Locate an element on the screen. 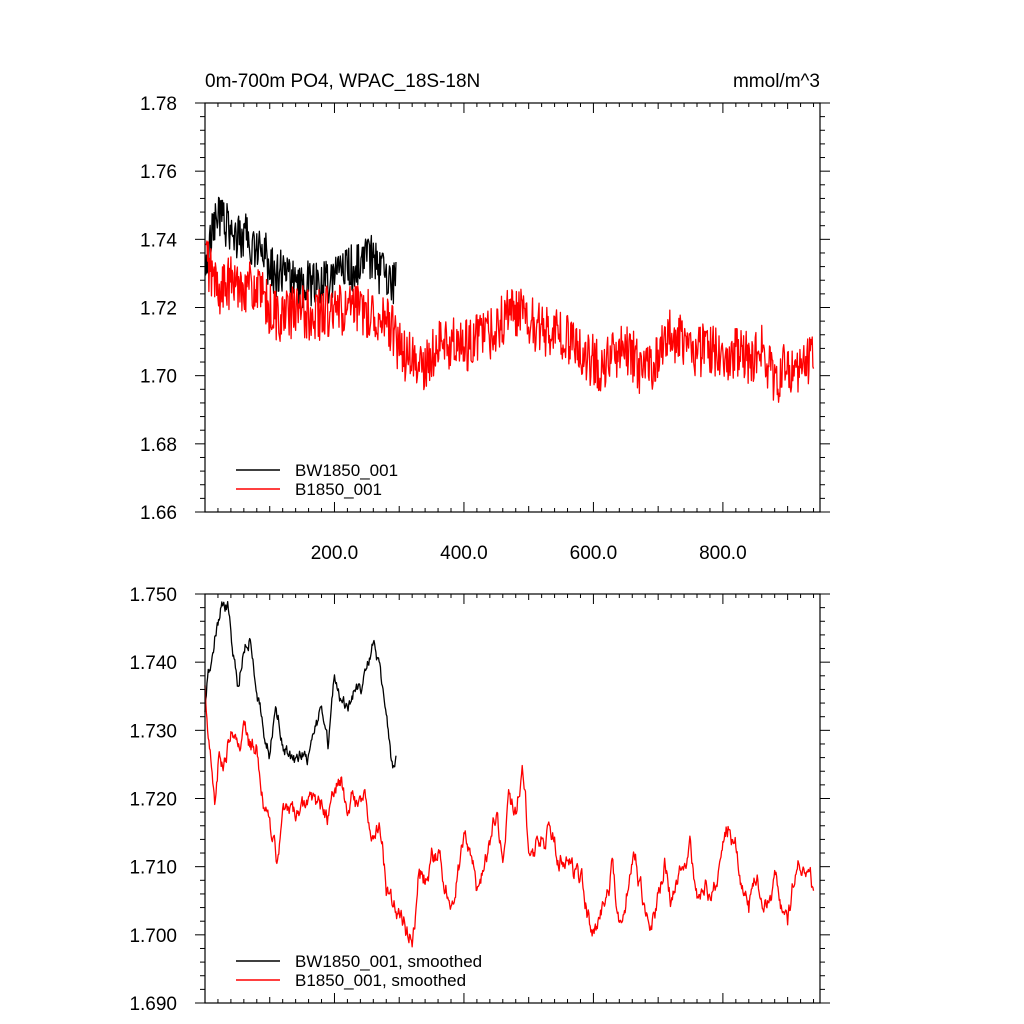  bottom-tick-labels: 1.690 1.700 1.710 1.720 1.730 1.740 1.750 is located at coordinates (153, 800).